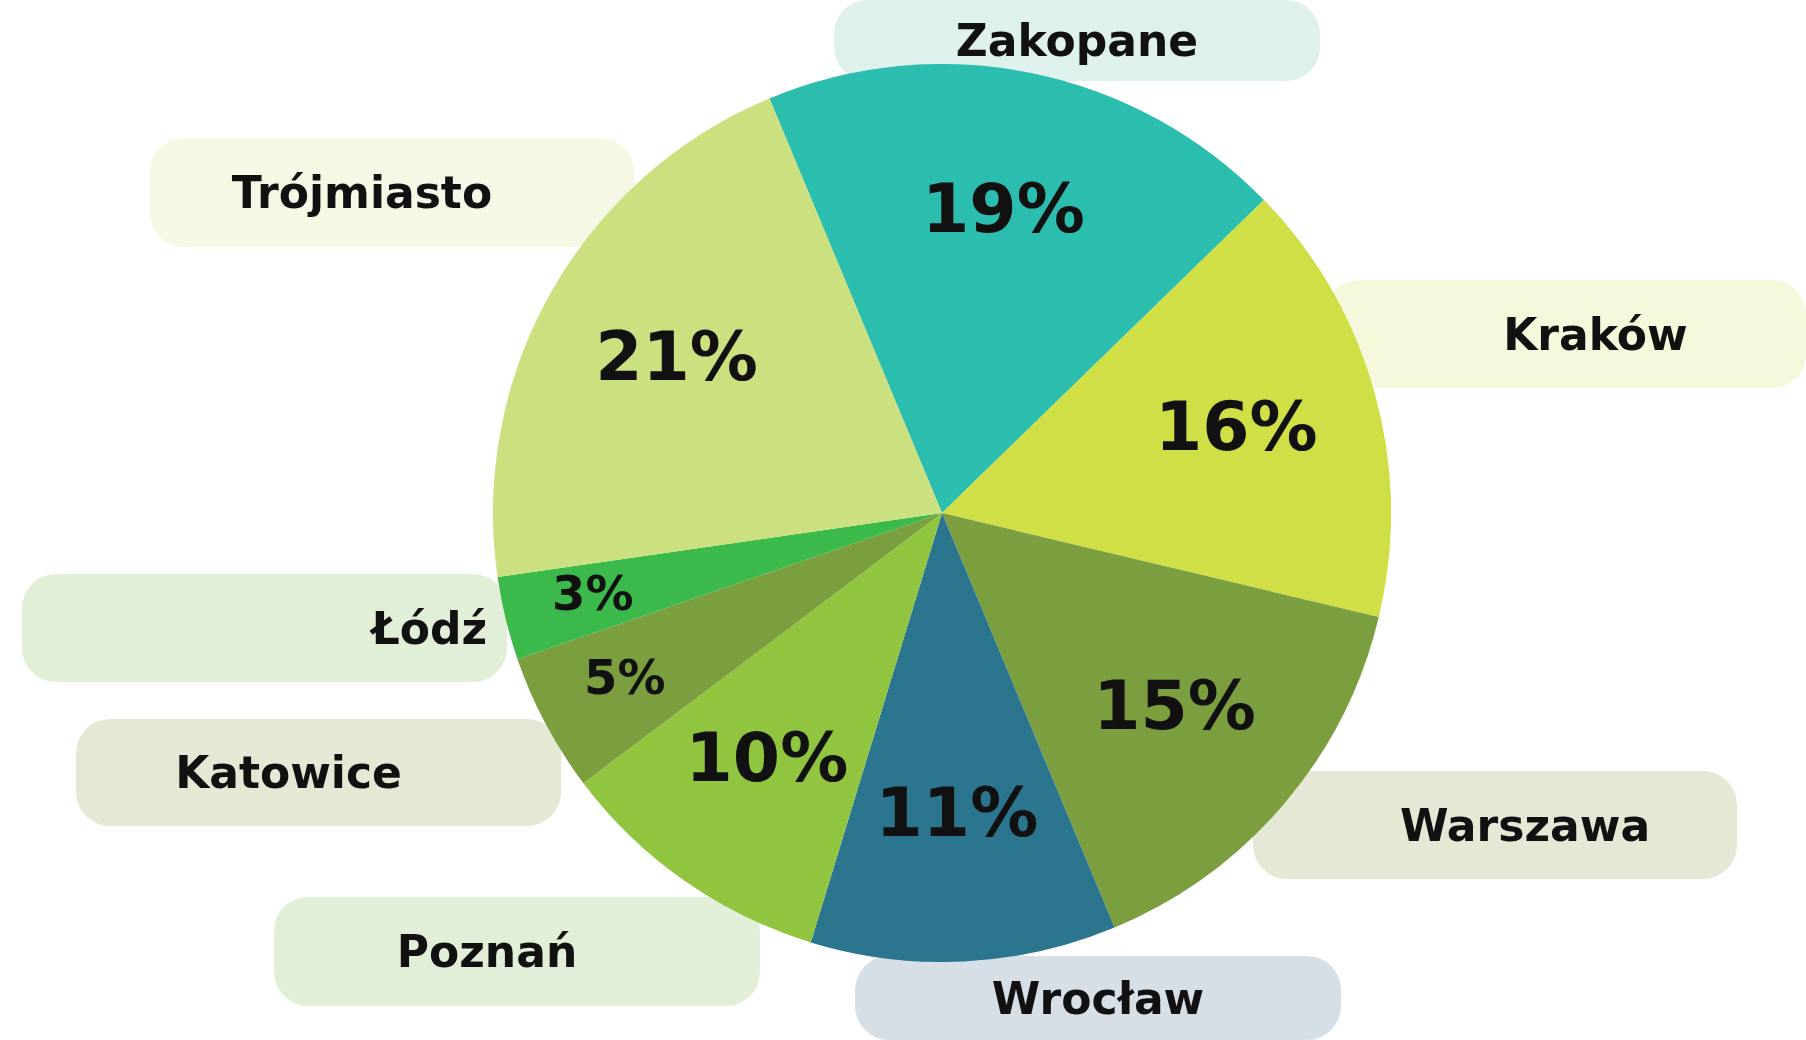  What do you see at coordinates (1003, 208) in the screenshot?
I see `data-label: 19%` at bounding box center [1003, 208].